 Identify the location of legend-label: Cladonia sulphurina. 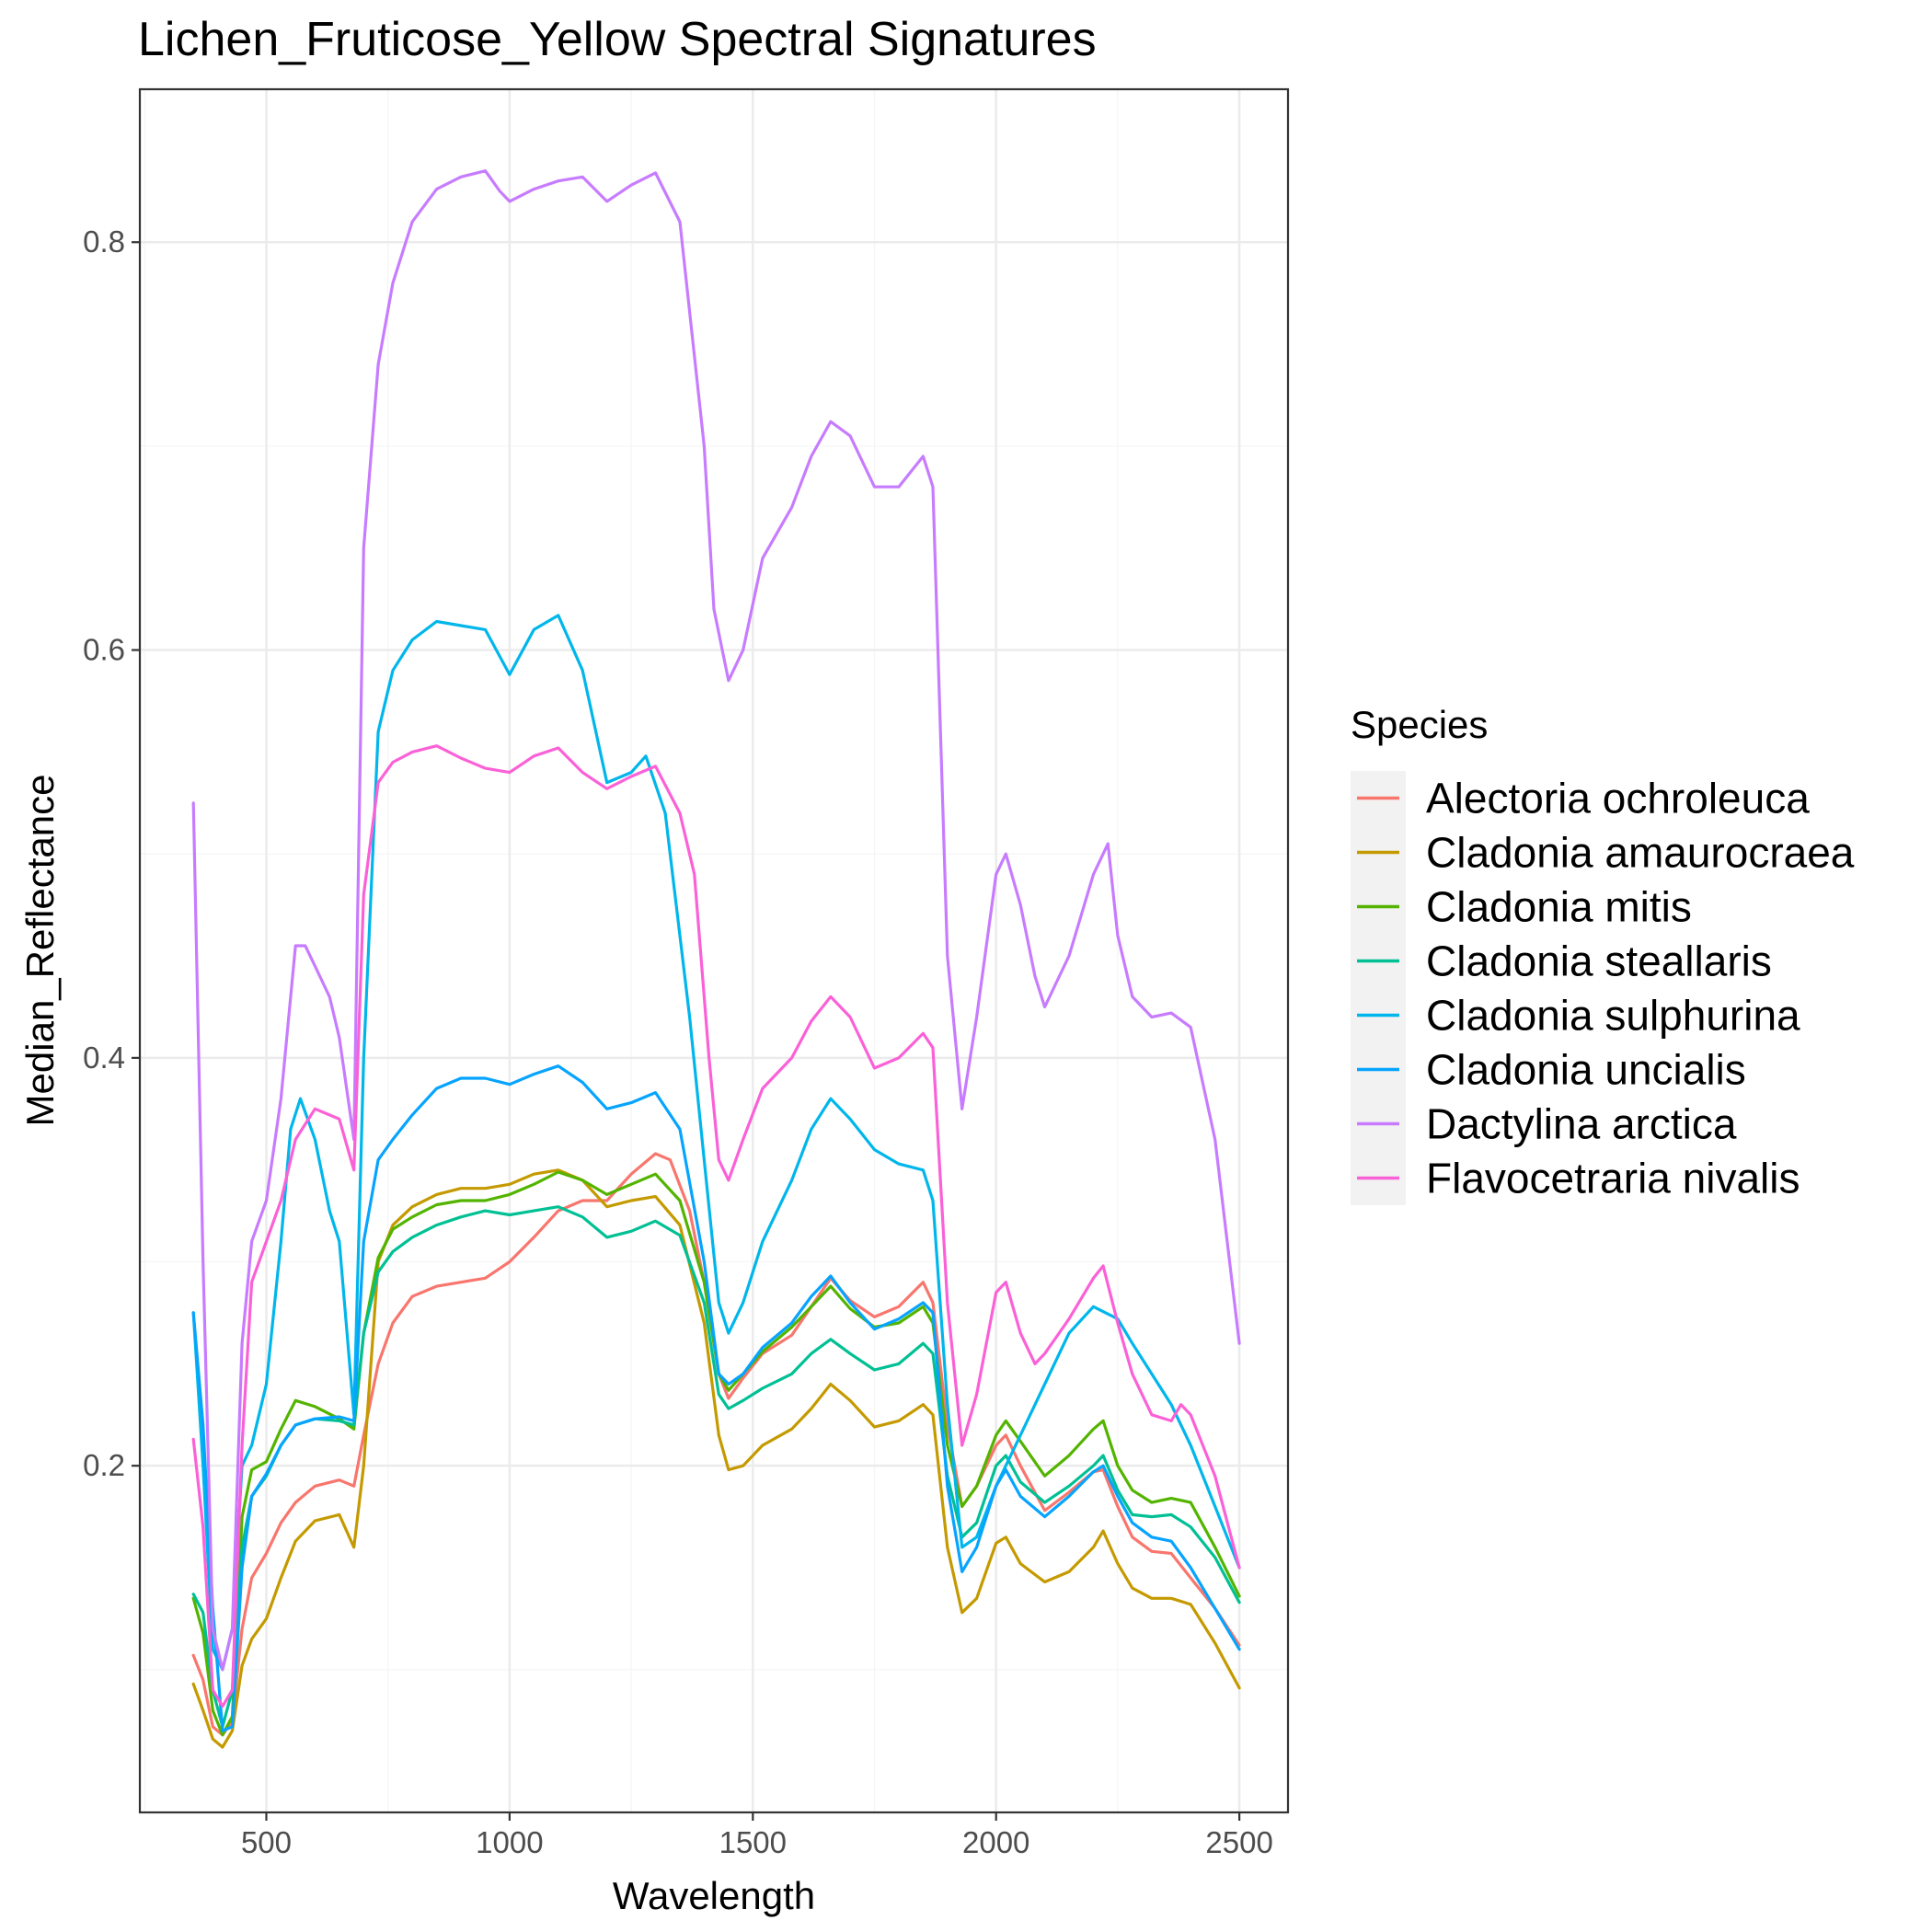
(1613, 1016).